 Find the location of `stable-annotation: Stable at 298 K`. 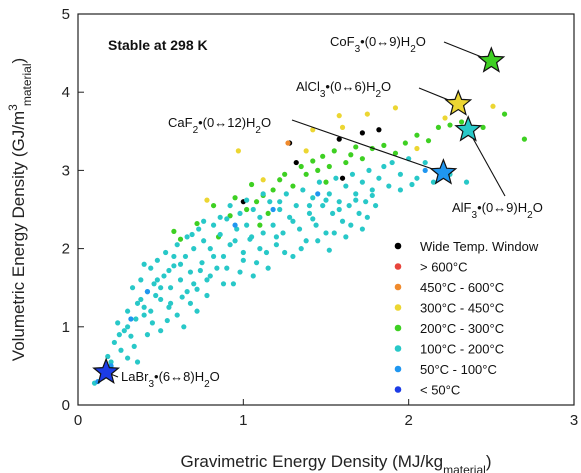

stable-annotation: Stable at 298 K is located at coordinates (158, 45).